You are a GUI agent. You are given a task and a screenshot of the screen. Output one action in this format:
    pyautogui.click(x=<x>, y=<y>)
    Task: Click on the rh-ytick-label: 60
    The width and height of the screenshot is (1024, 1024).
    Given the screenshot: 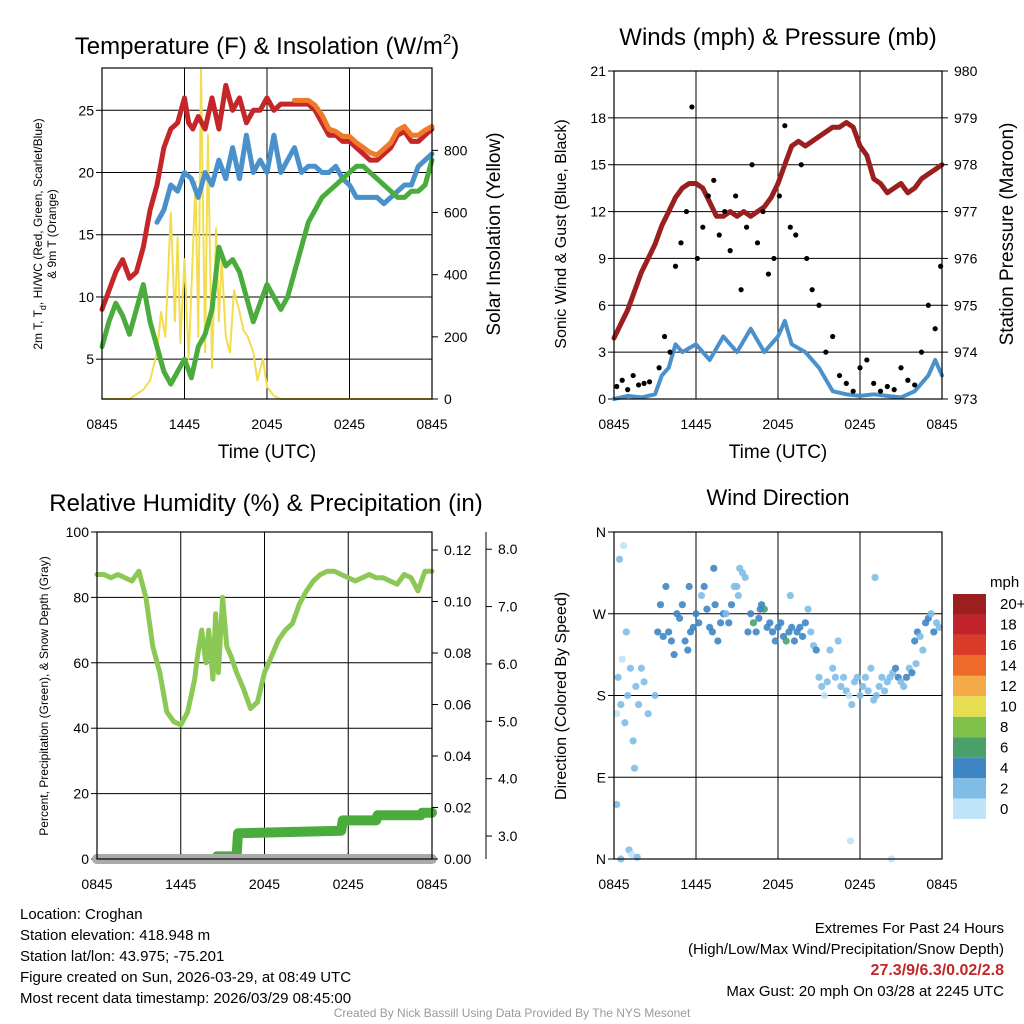 What is the action you would take?
    pyautogui.click(x=81, y=663)
    